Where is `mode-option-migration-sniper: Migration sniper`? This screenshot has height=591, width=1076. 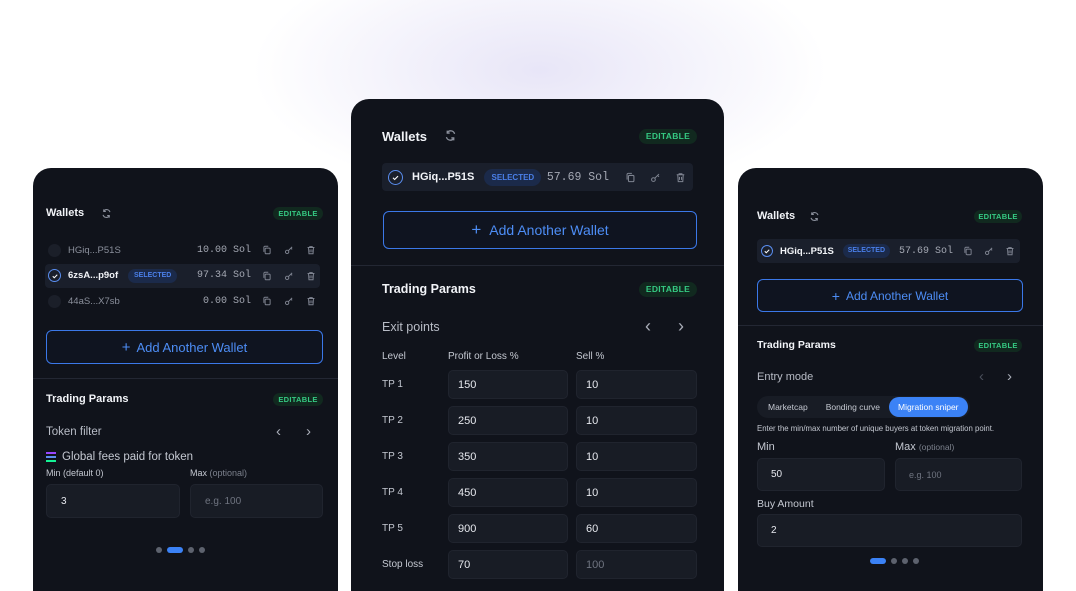
mode-option-migration-sniper: Migration sniper is located at coordinates (928, 407).